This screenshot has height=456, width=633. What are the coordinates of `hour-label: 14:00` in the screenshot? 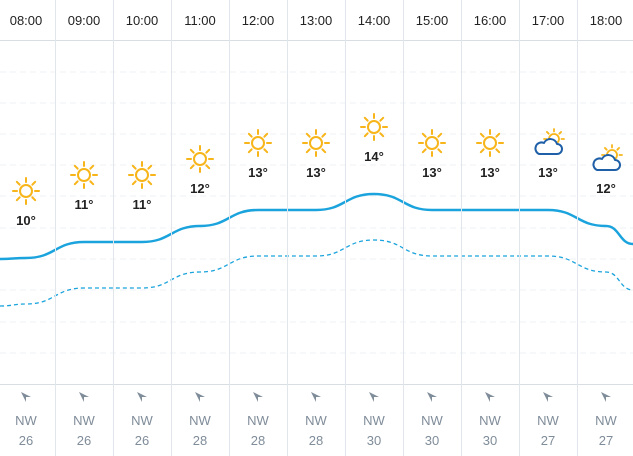 It's located at (374, 20).